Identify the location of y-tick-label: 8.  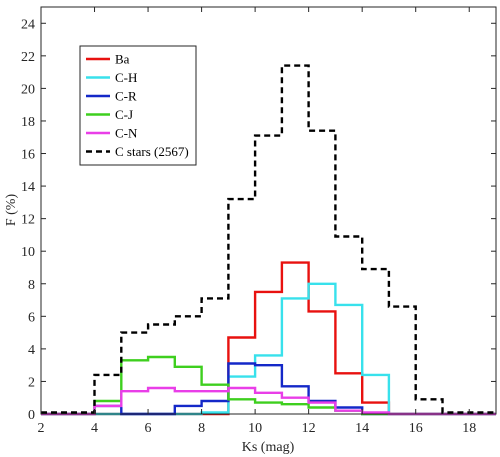
(31, 285).